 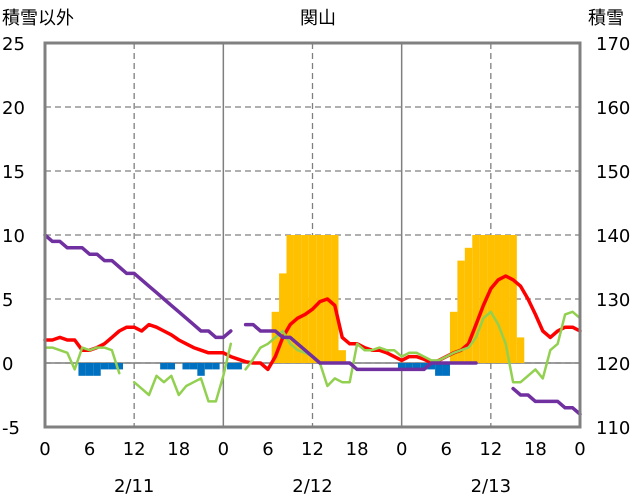 What do you see at coordinates (7, 300) in the screenshot?
I see `left-y-tick-label: 5` at bounding box center [7, 300].